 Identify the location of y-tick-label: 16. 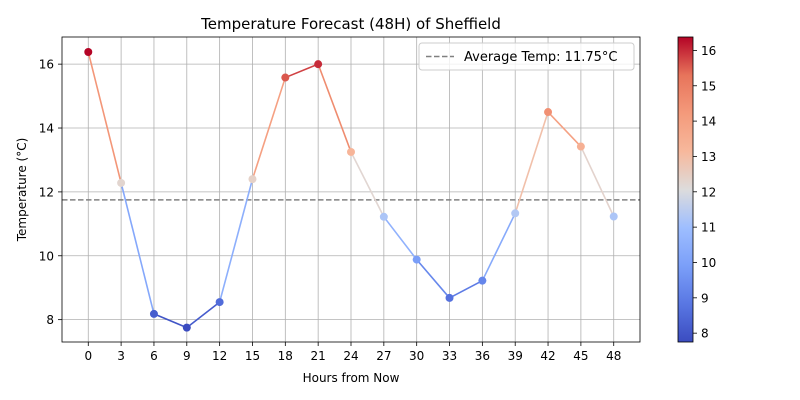
(46, 65).